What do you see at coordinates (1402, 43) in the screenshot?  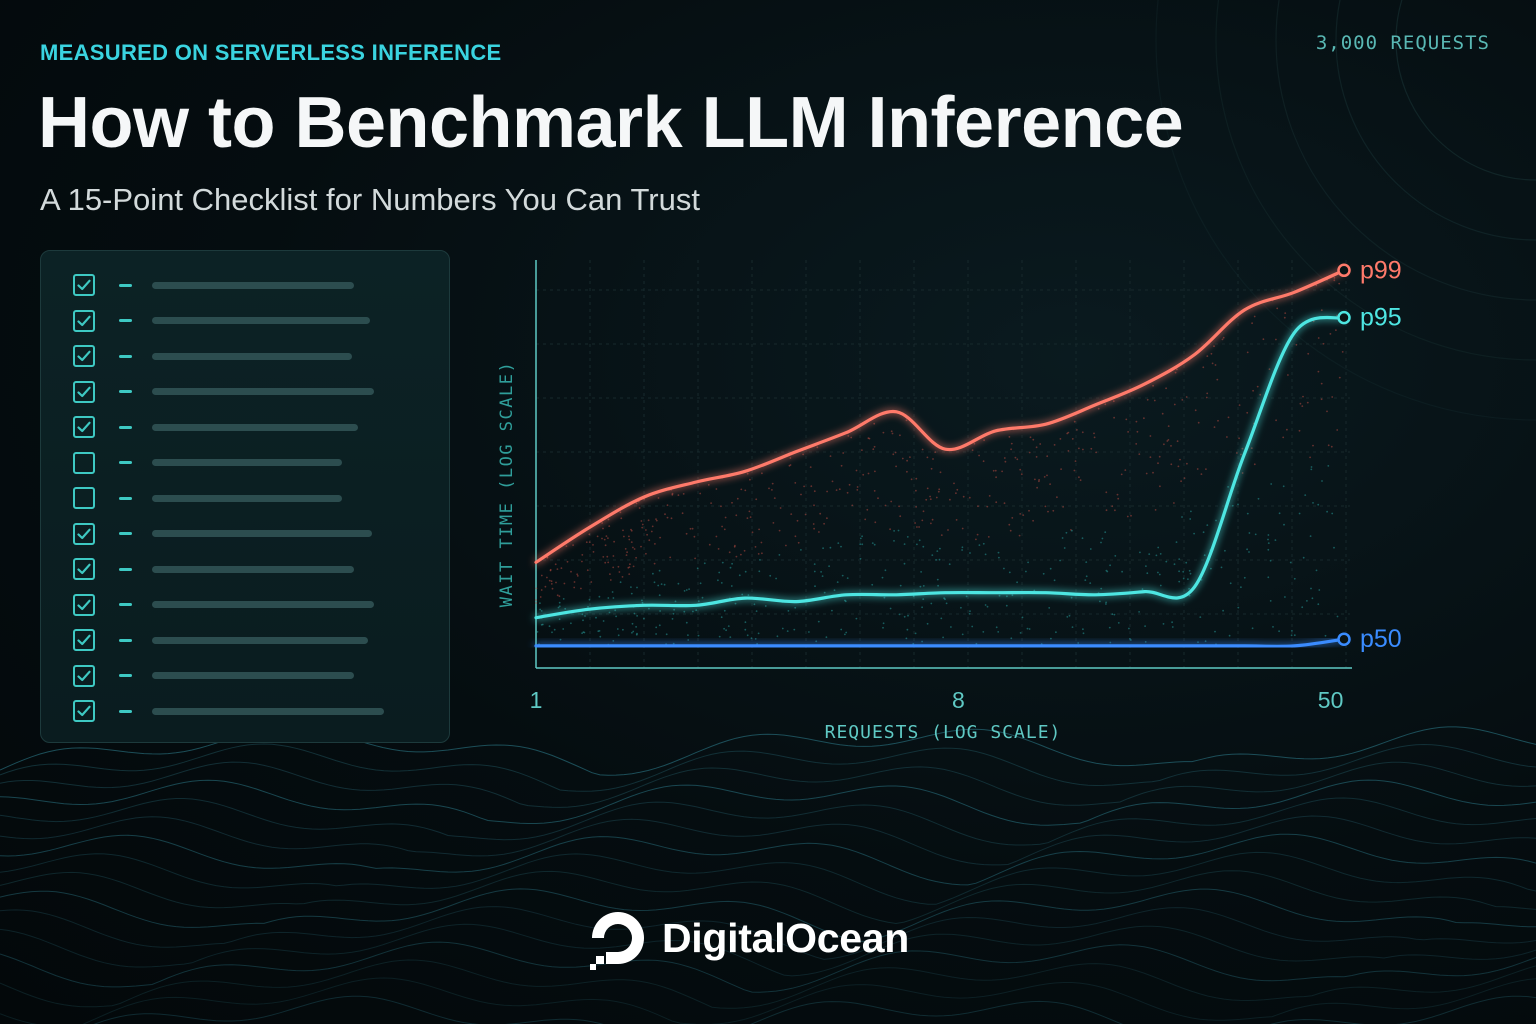 I see `request-count-label: 3,000 REQUESTS` at bounding box center [1402, 43].